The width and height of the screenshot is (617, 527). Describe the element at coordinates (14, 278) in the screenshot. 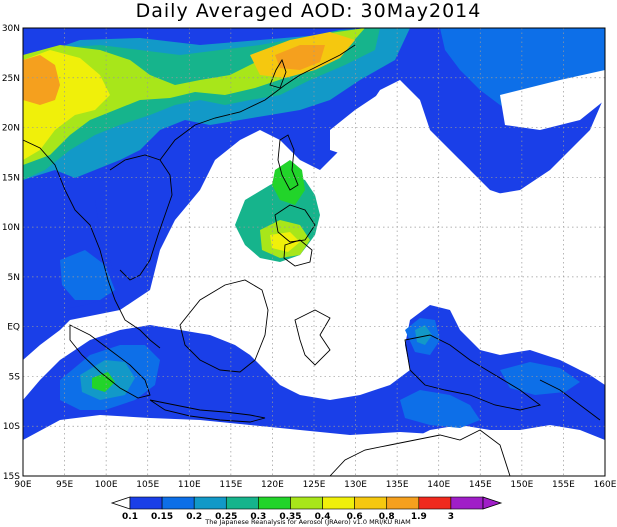

I see `y-tick-label: 5N` at that location.